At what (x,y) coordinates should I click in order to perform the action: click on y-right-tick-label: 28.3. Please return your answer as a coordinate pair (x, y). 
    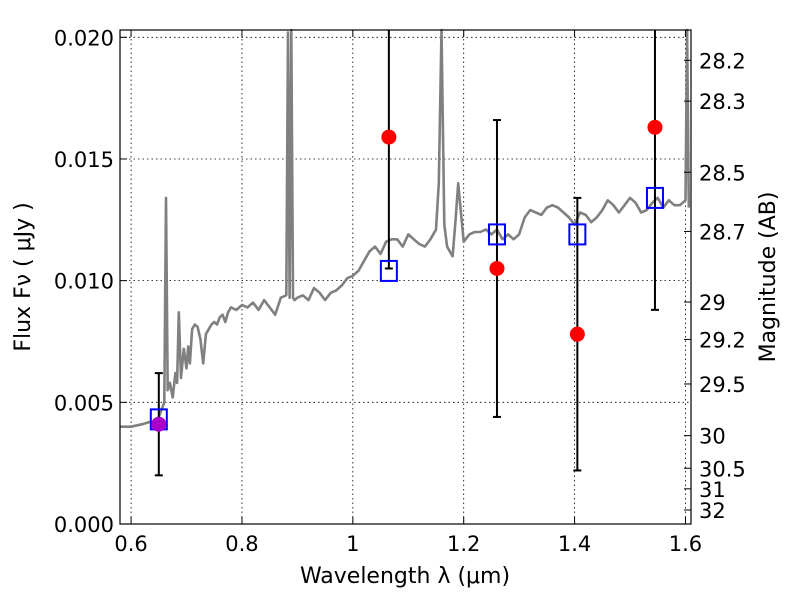
    Looking at the image, I should click on (722, 102).